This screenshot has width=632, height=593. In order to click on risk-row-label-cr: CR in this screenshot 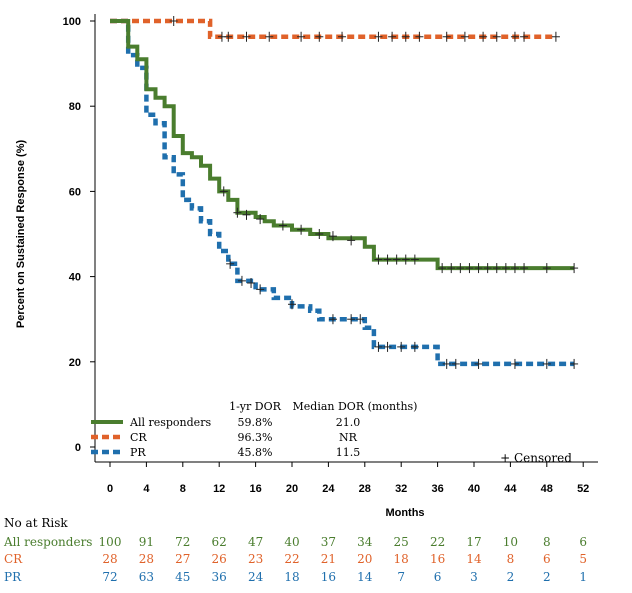, I will do `click(13, 559)`.